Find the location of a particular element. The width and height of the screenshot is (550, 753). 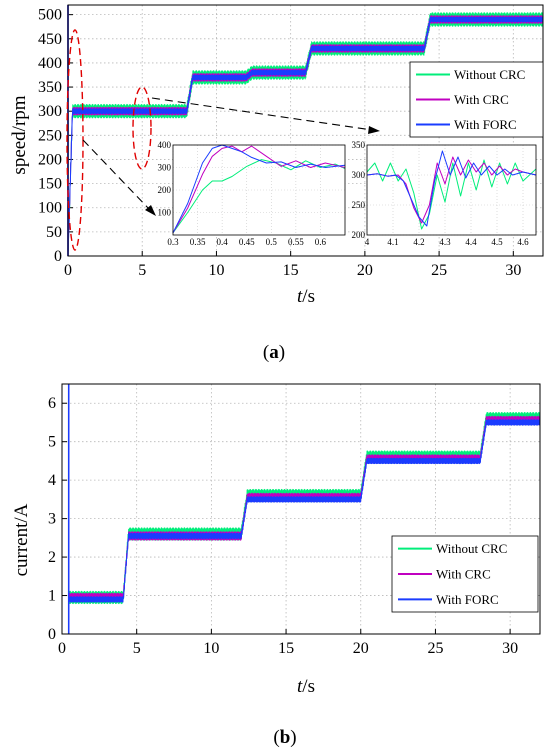

y-tick-label: 5 is located at coordinates (52, 442).